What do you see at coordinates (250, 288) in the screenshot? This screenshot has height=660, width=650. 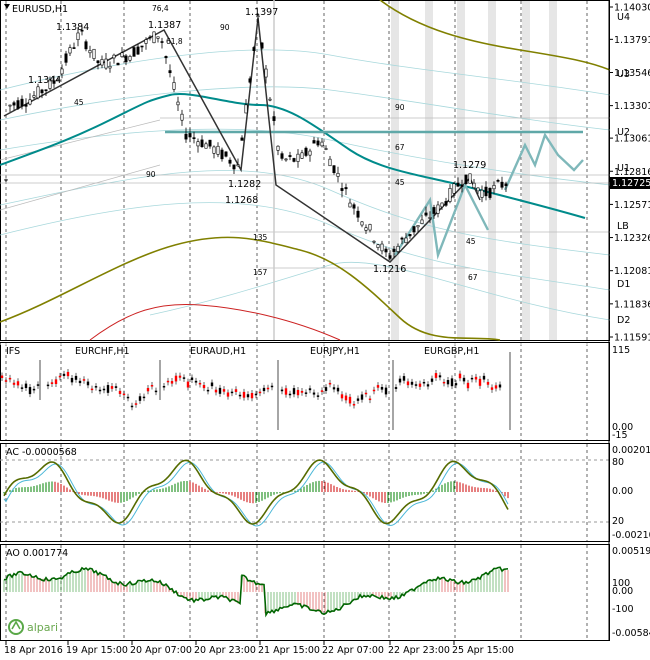 I see `lower-envelope` at bounding box center [250, 288].